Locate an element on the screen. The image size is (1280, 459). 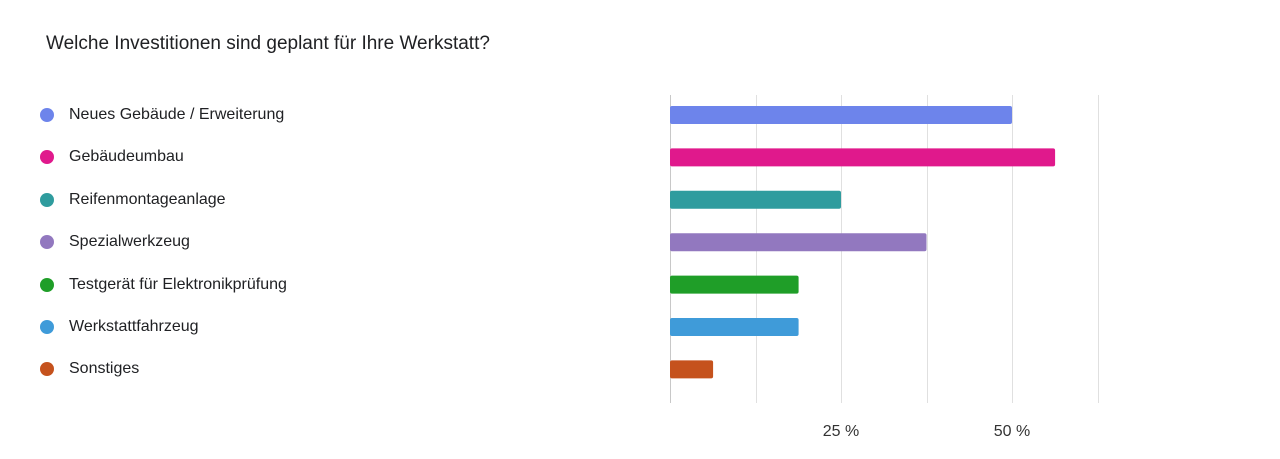
legend-item: Neues Gebäude / Erweiterung is located at coordinates (162, 115).